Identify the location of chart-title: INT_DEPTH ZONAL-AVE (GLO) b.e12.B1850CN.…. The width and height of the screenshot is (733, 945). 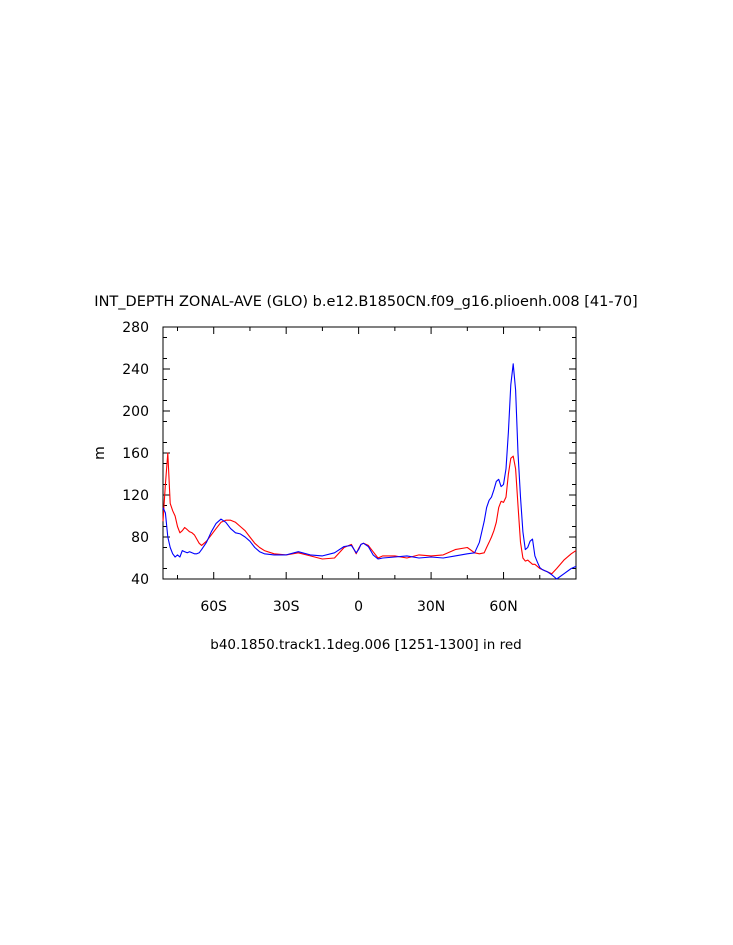
(365, 302).